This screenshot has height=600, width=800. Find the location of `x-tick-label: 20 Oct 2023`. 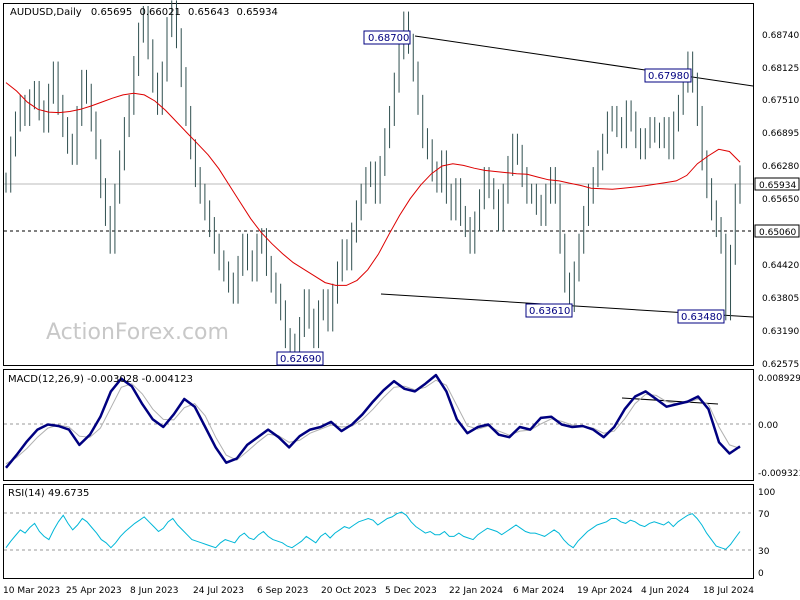

x-tick-label: 20 Oct 2023 is located at coordinates (349, 591).